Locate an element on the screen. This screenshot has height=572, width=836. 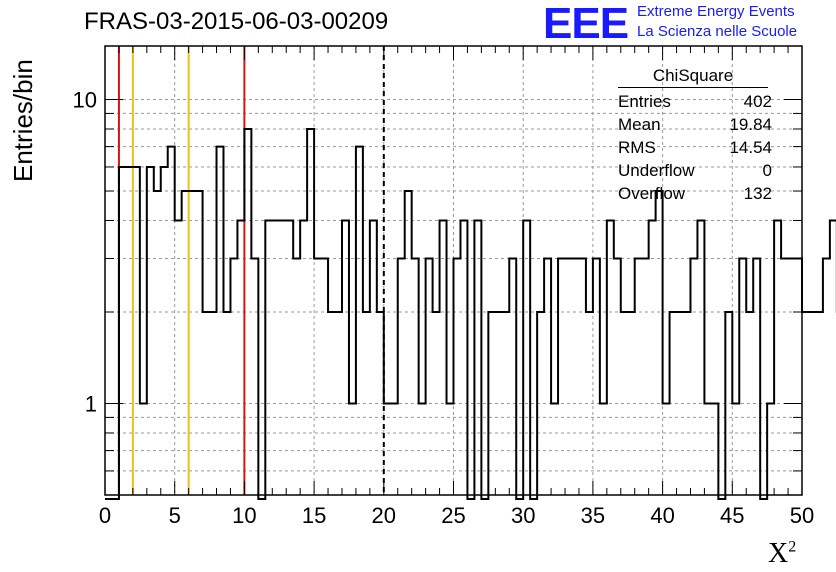
stats-row: Overflow 132 is located at coordinates (695, 193).